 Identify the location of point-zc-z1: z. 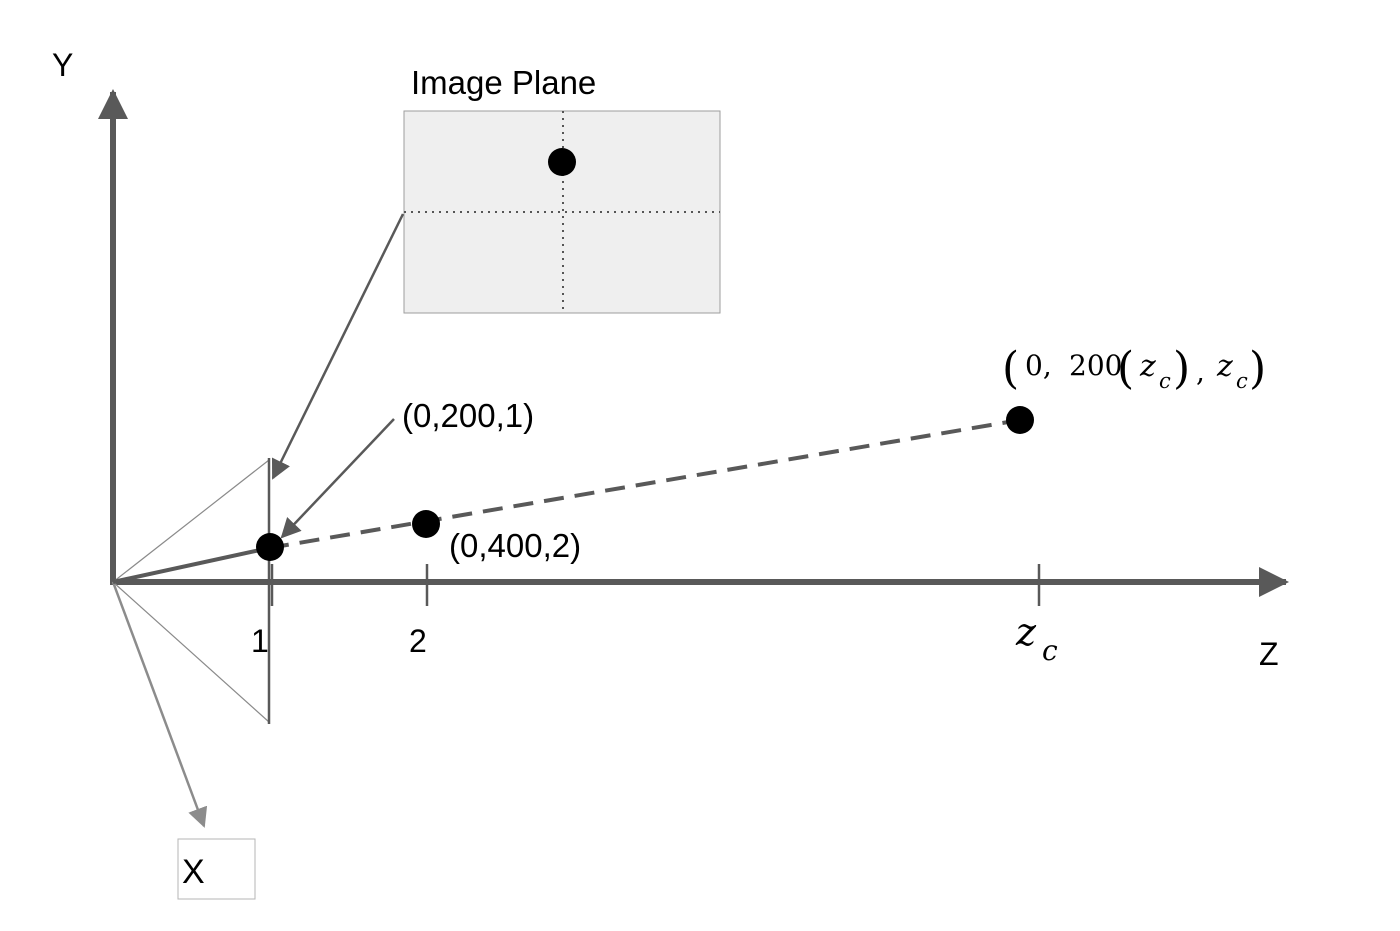
(1147, 366).